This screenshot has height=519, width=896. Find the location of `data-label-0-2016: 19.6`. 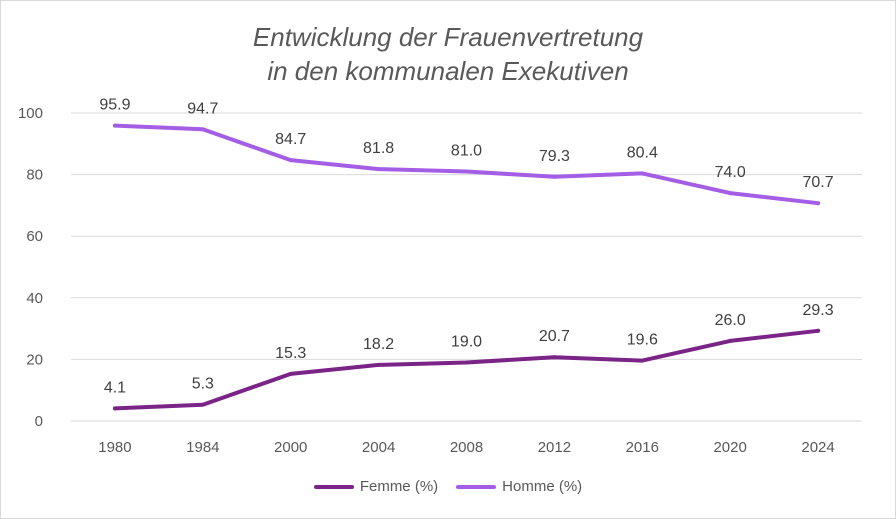

data-label-0-2016: 19.6 is located at coordinates (642, 340).